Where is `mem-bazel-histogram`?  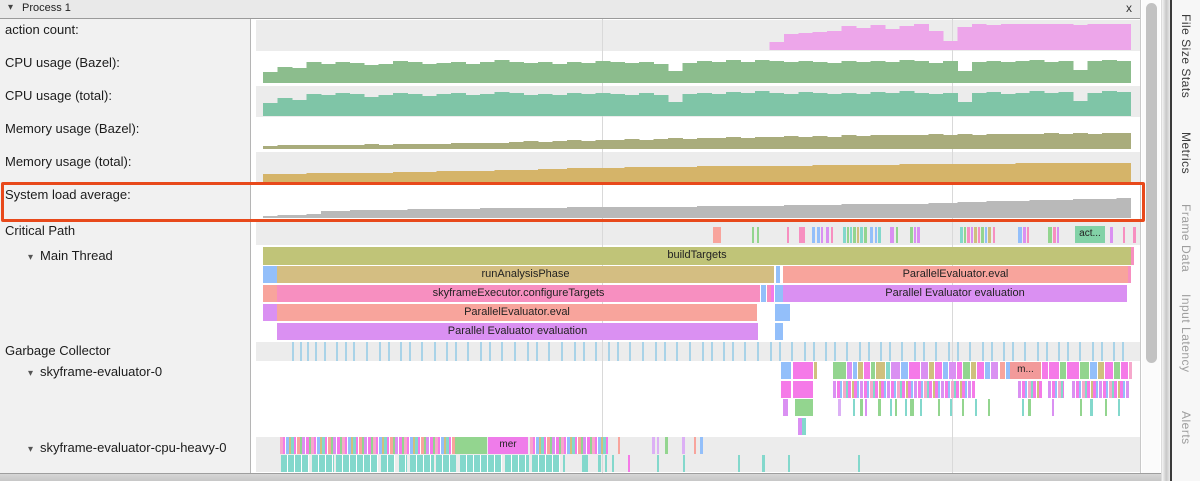
mem-bazel-histogram is located at coordinates (697, 134).